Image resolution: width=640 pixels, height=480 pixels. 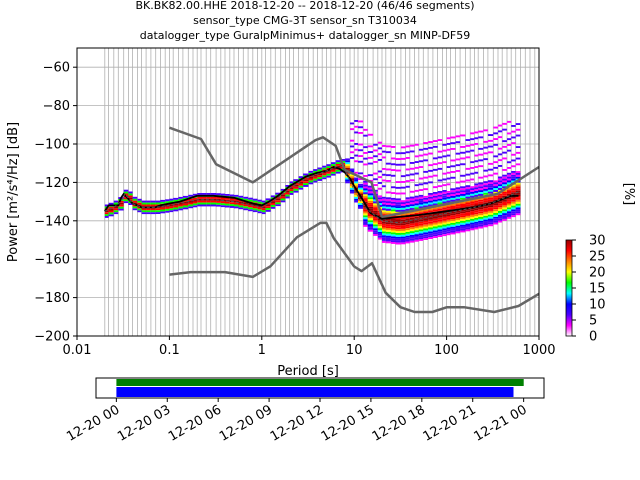 What do you see at coordinates (52, 260) in the screenshot?
I see `y-tick-label: −160` at bounding box center [52, 260].